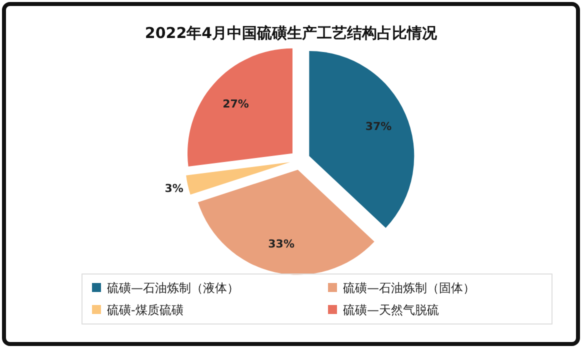 The width and height of the screenshot is (582, 348). Describe the element at coordinates (391, 310) in the screenshot. I see `legend-label: 硫磺—天然气脱硫` at that location.